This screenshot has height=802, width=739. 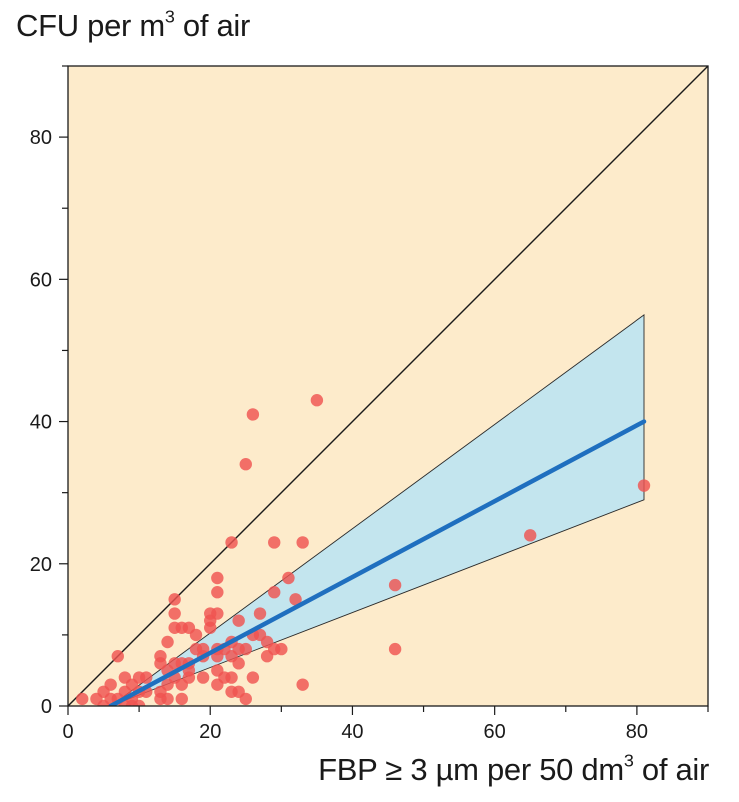 I want to click on x-axis-label: FBP ≥ 3 µm per 50 dm3 of air, so click(x=513, y=770).